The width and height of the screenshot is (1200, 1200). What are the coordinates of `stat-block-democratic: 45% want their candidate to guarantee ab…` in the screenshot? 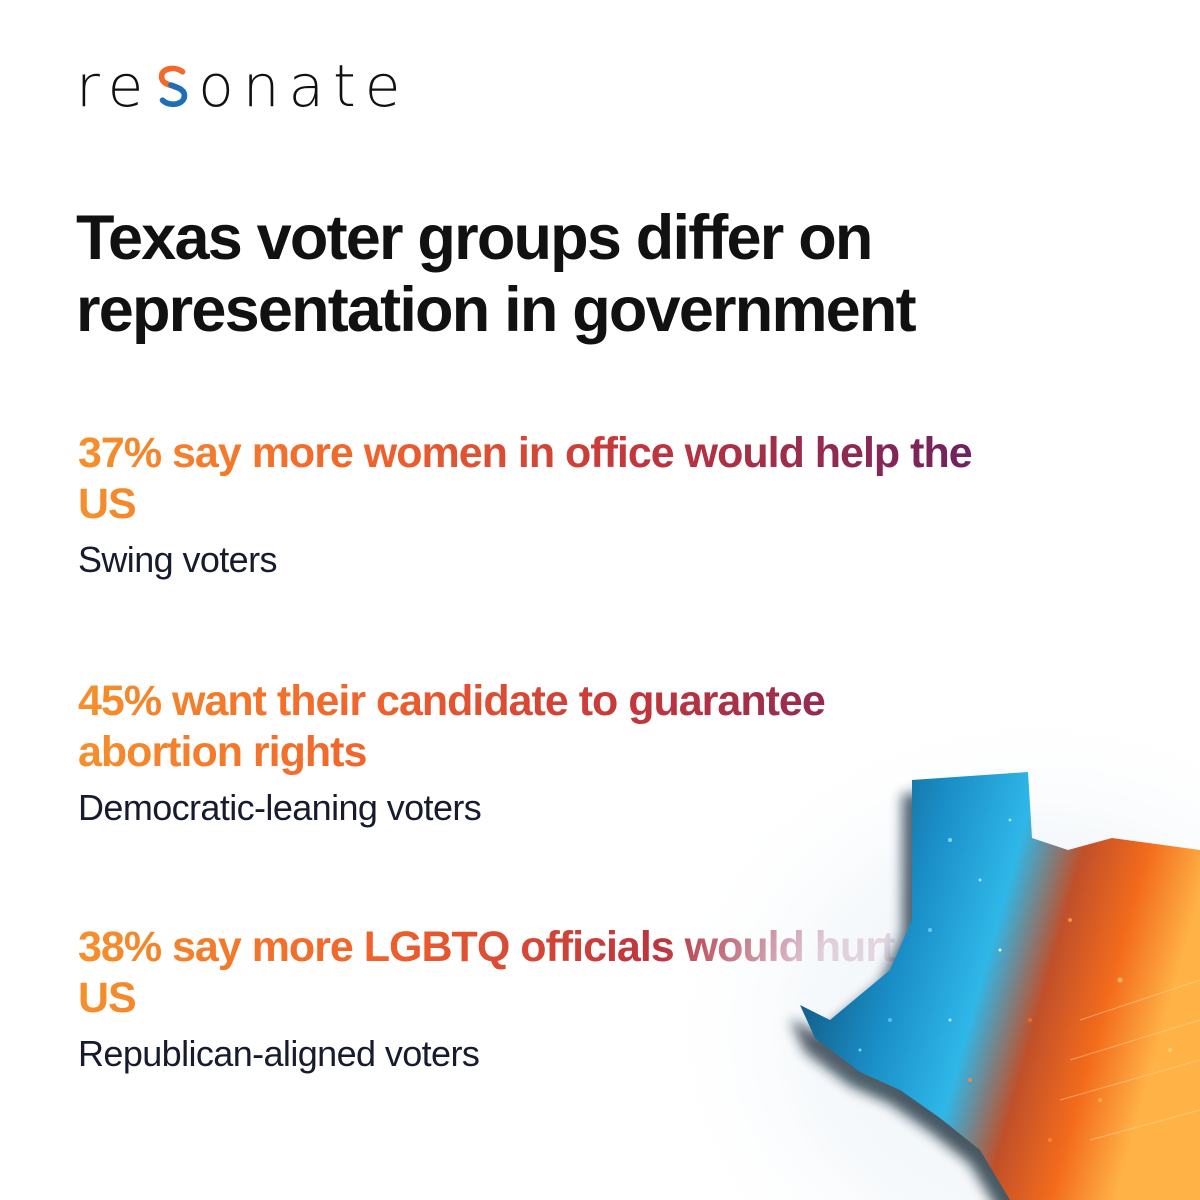 It's located at (528, 753).